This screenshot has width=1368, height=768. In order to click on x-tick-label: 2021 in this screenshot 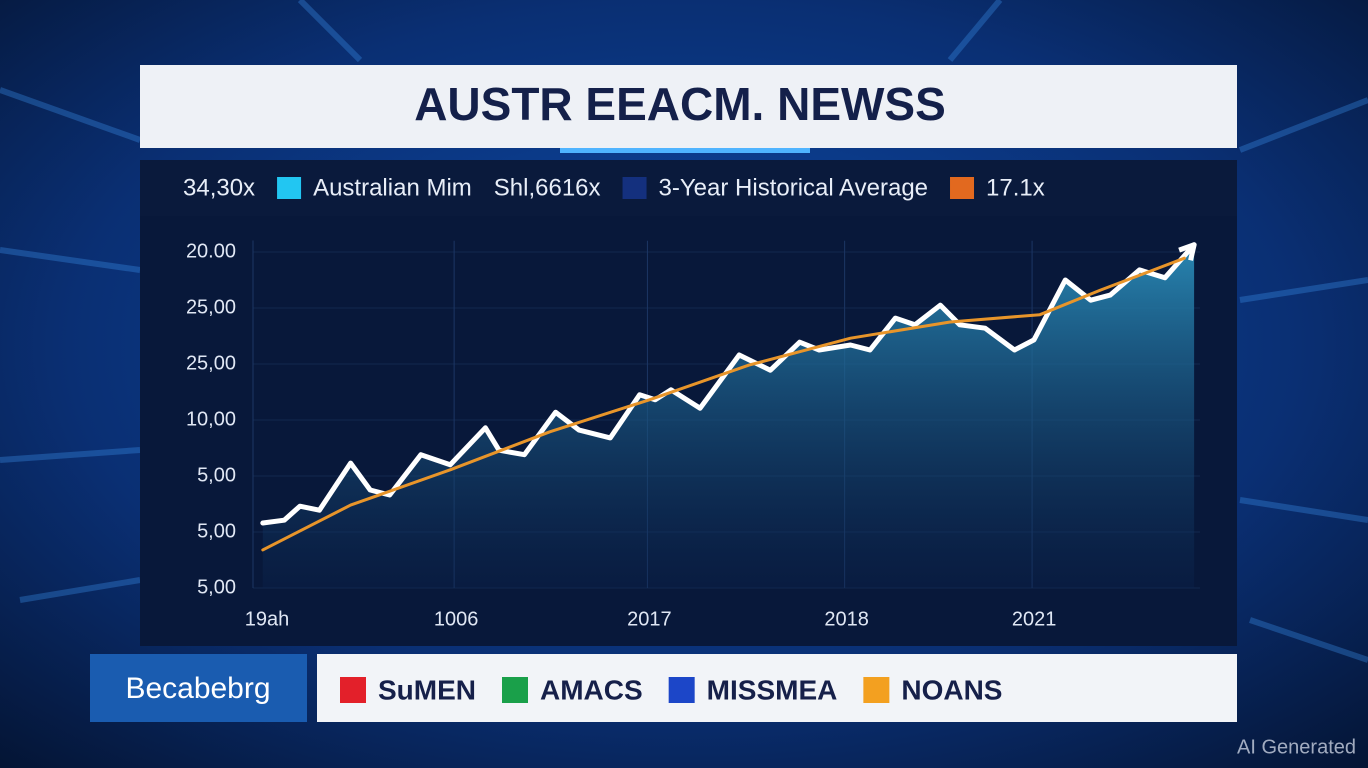, I will do `click(1034, 619)`.